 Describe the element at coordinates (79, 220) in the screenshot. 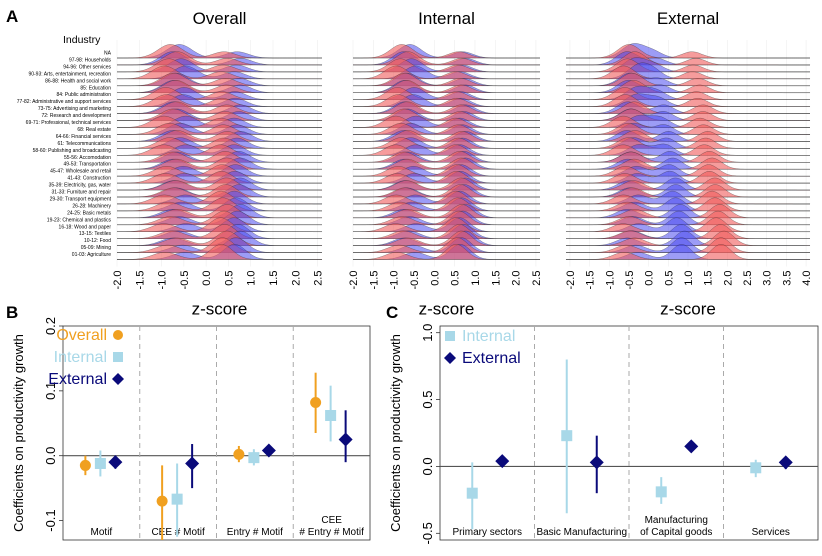

I see `industry-label: 19-23: Chemical and plastics` at that location.